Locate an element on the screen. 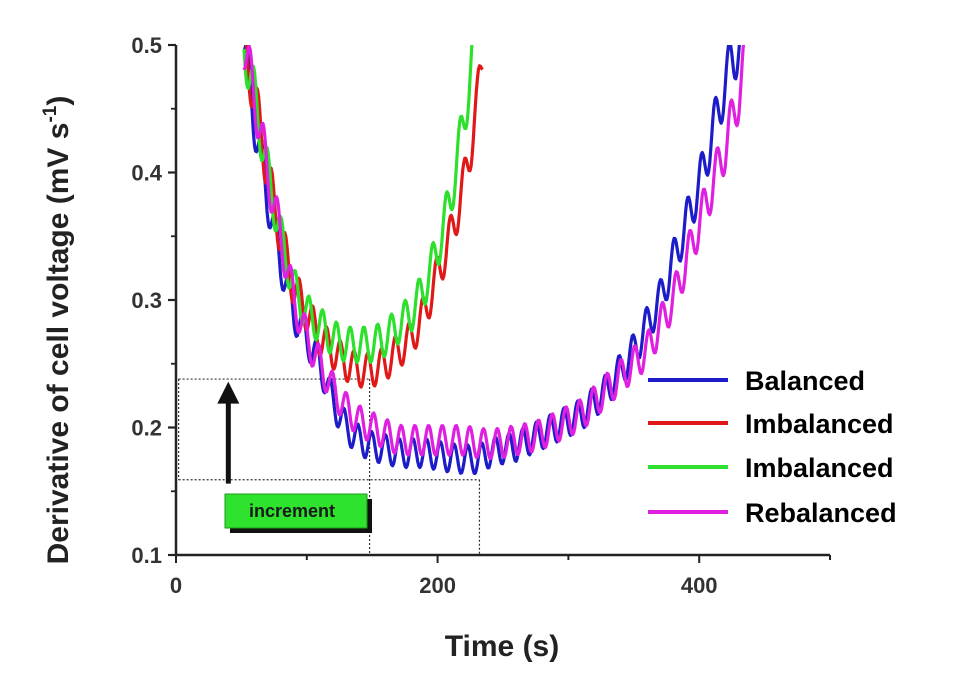 The image size is (969, 675). y-tick-label: 0.5 is located at coordinates (146, 45).